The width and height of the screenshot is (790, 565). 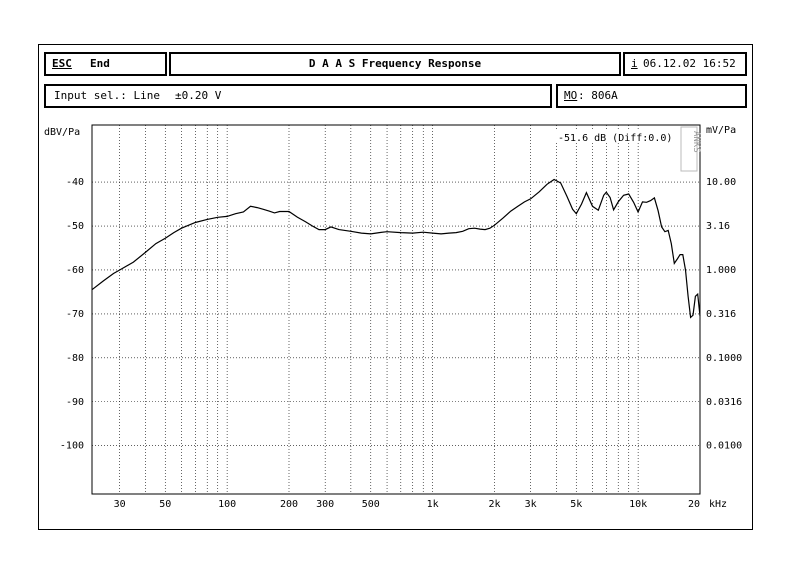 What do you see at coordinates (689, 63) in the screenshot?
I see `datetime-text: 06.12.02 16:52` at bounding box center [689, 63].